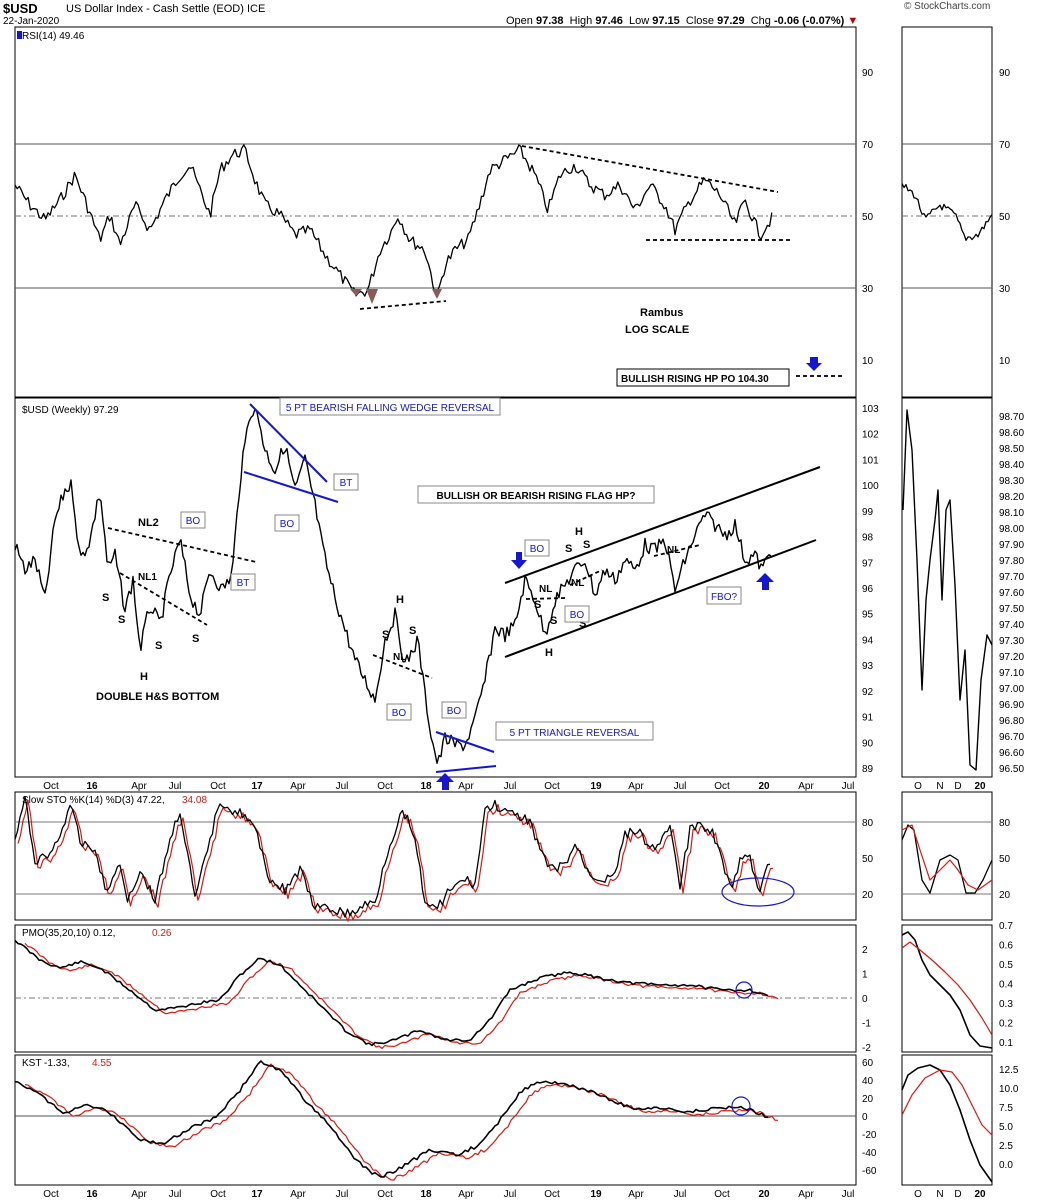 This screenshot has height=1201, width=1045. I want to click on sto-d-line, so click(395, 860).